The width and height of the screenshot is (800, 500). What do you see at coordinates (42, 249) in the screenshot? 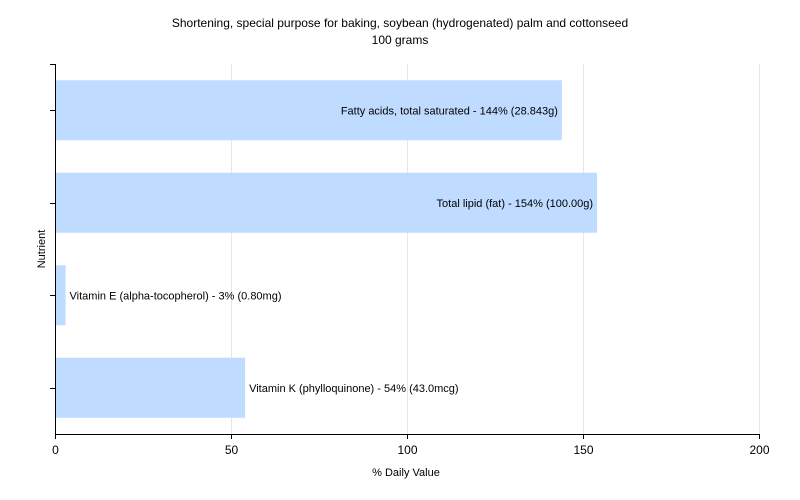
I see `y-axis-label: Nutrient` at bounding box center [42, 249].